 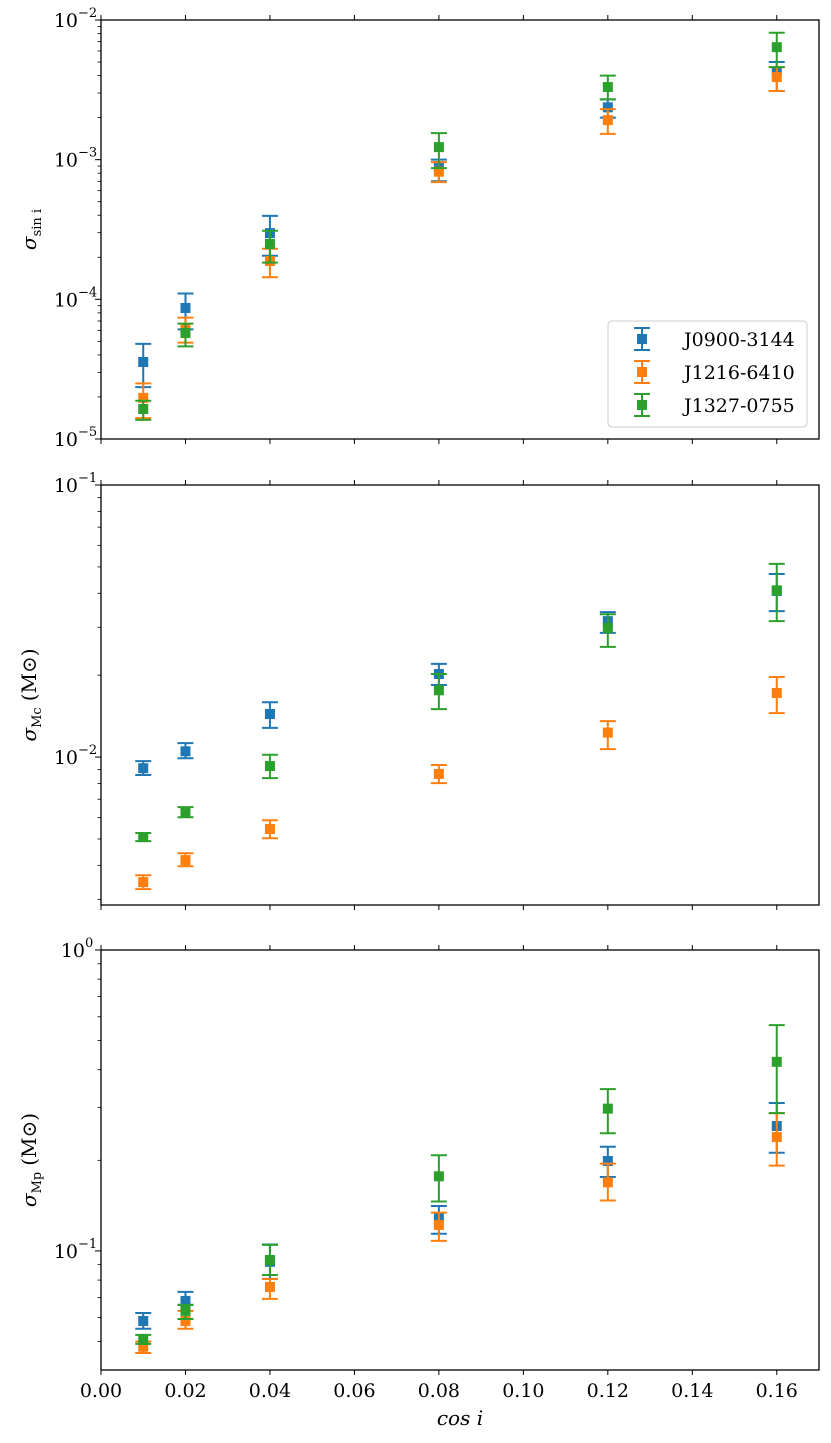 I want to click on y-tick-exponent: −5, so click(x=87, y=432).